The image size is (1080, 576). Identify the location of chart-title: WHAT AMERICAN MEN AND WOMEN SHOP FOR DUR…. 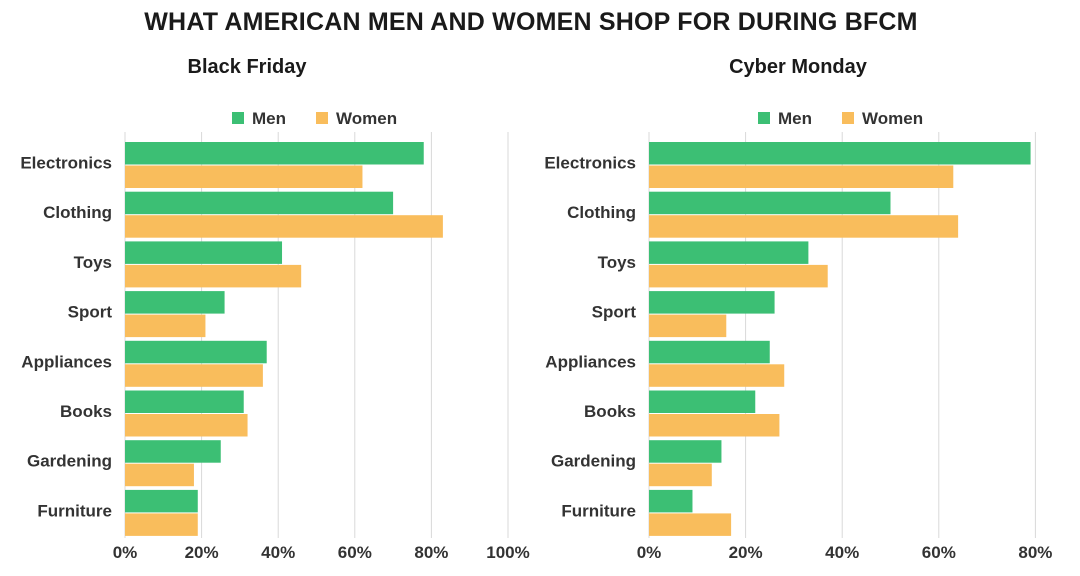
(531, 22).